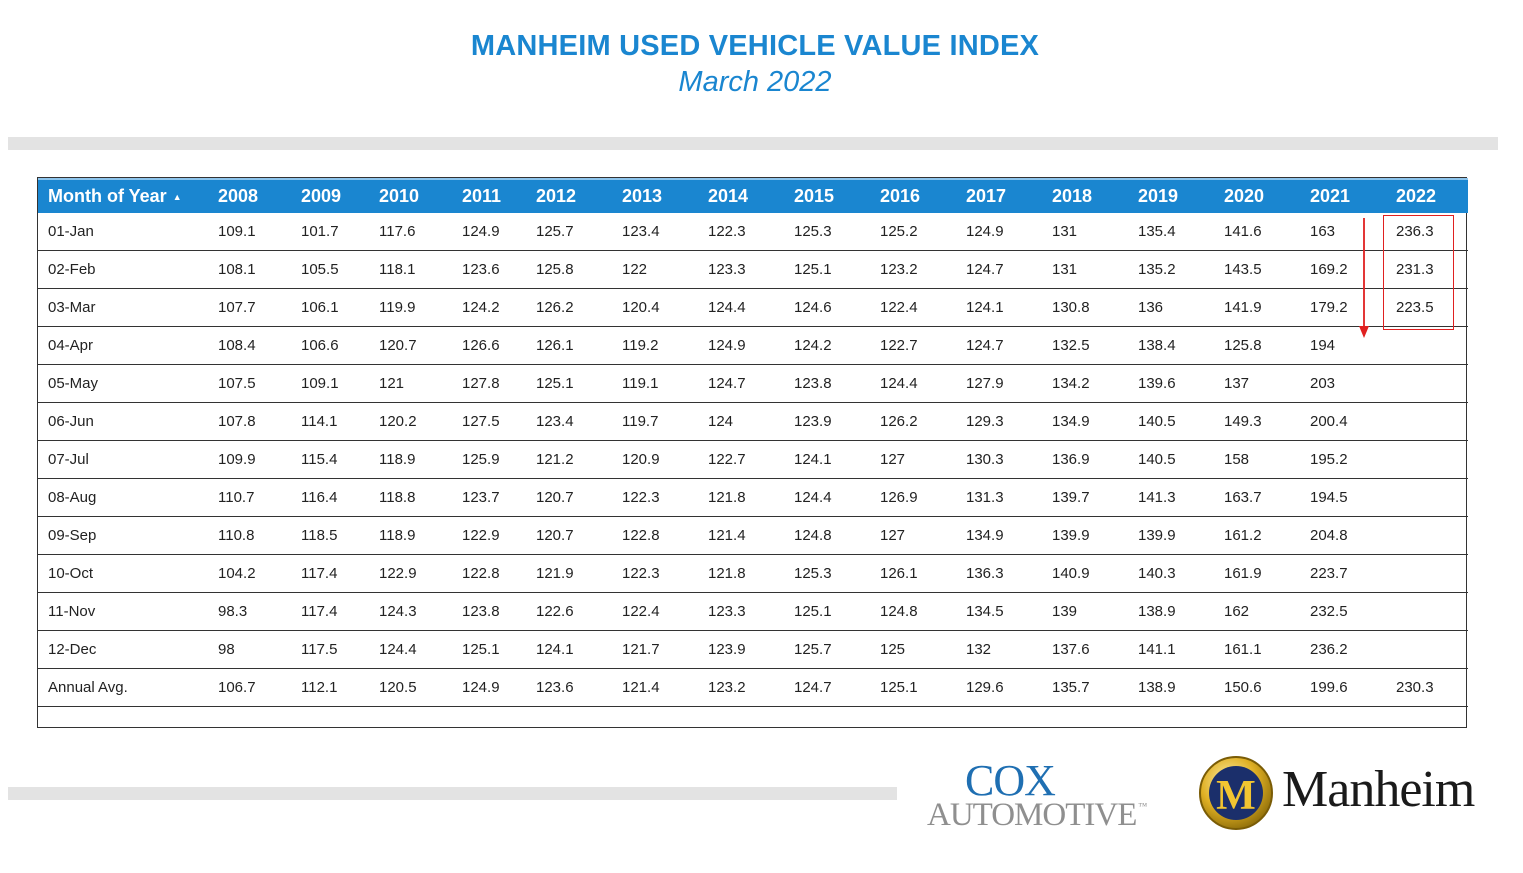 The height and width of the screenshot is (873, 1523). What do you see at coordinates (1343, 573) in the screenshot?
I see `table-cell: 223.7` at bounding box center [1343, 573].